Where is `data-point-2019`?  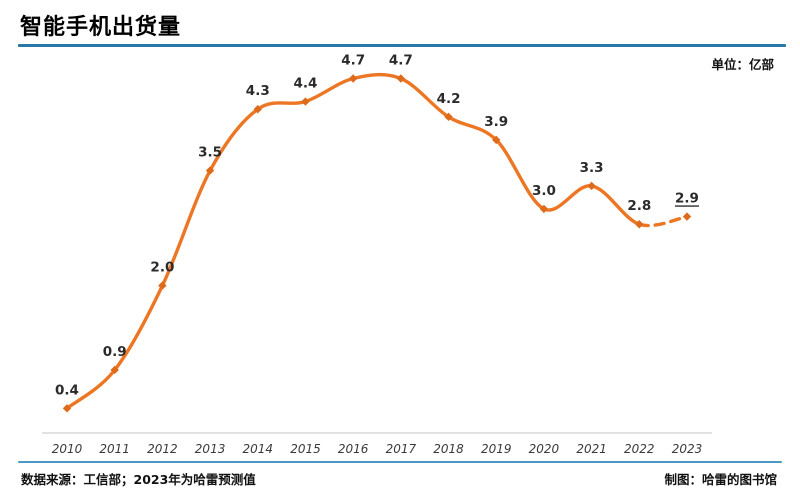
data-point-2019 is located at coordinates (496, 140).